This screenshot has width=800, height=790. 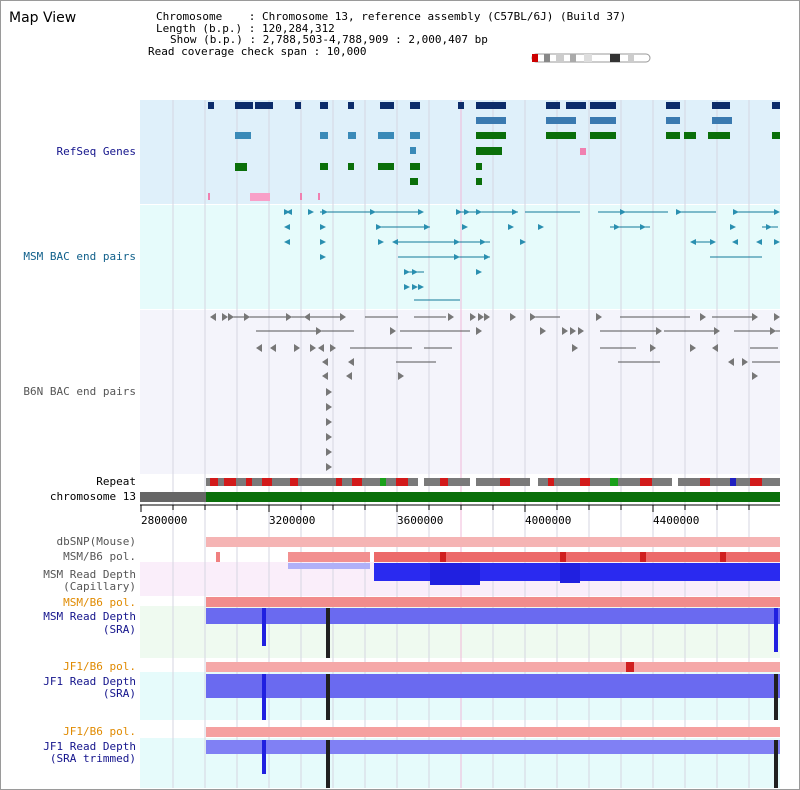 I want to click on axis-tick-label: 3200000, so click(x=292, y=520).